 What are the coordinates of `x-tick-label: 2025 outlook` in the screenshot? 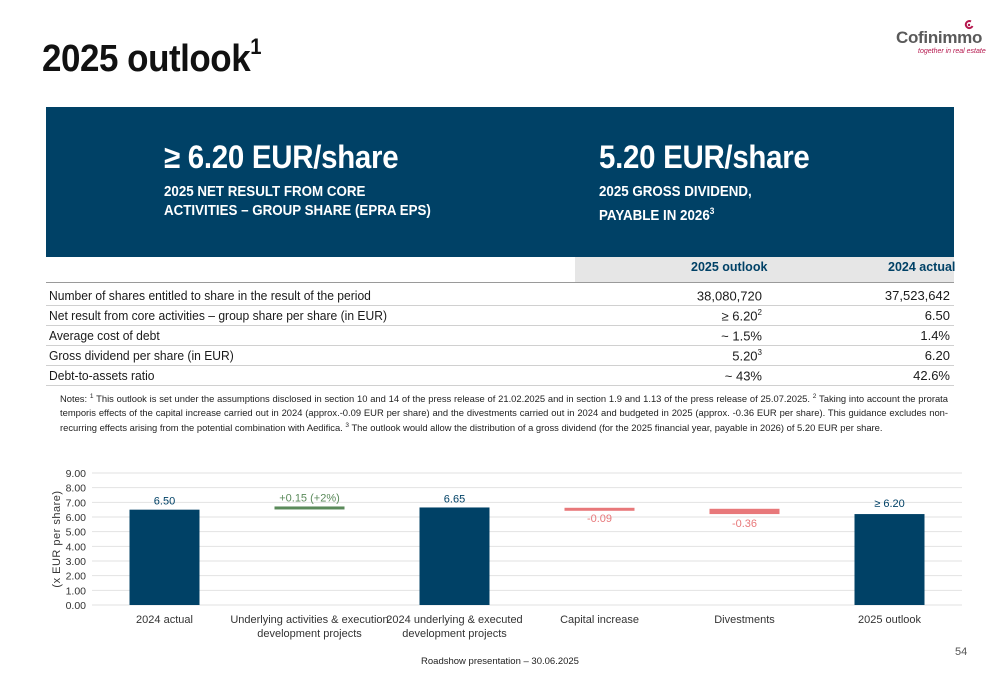 It's located at (889, 620).